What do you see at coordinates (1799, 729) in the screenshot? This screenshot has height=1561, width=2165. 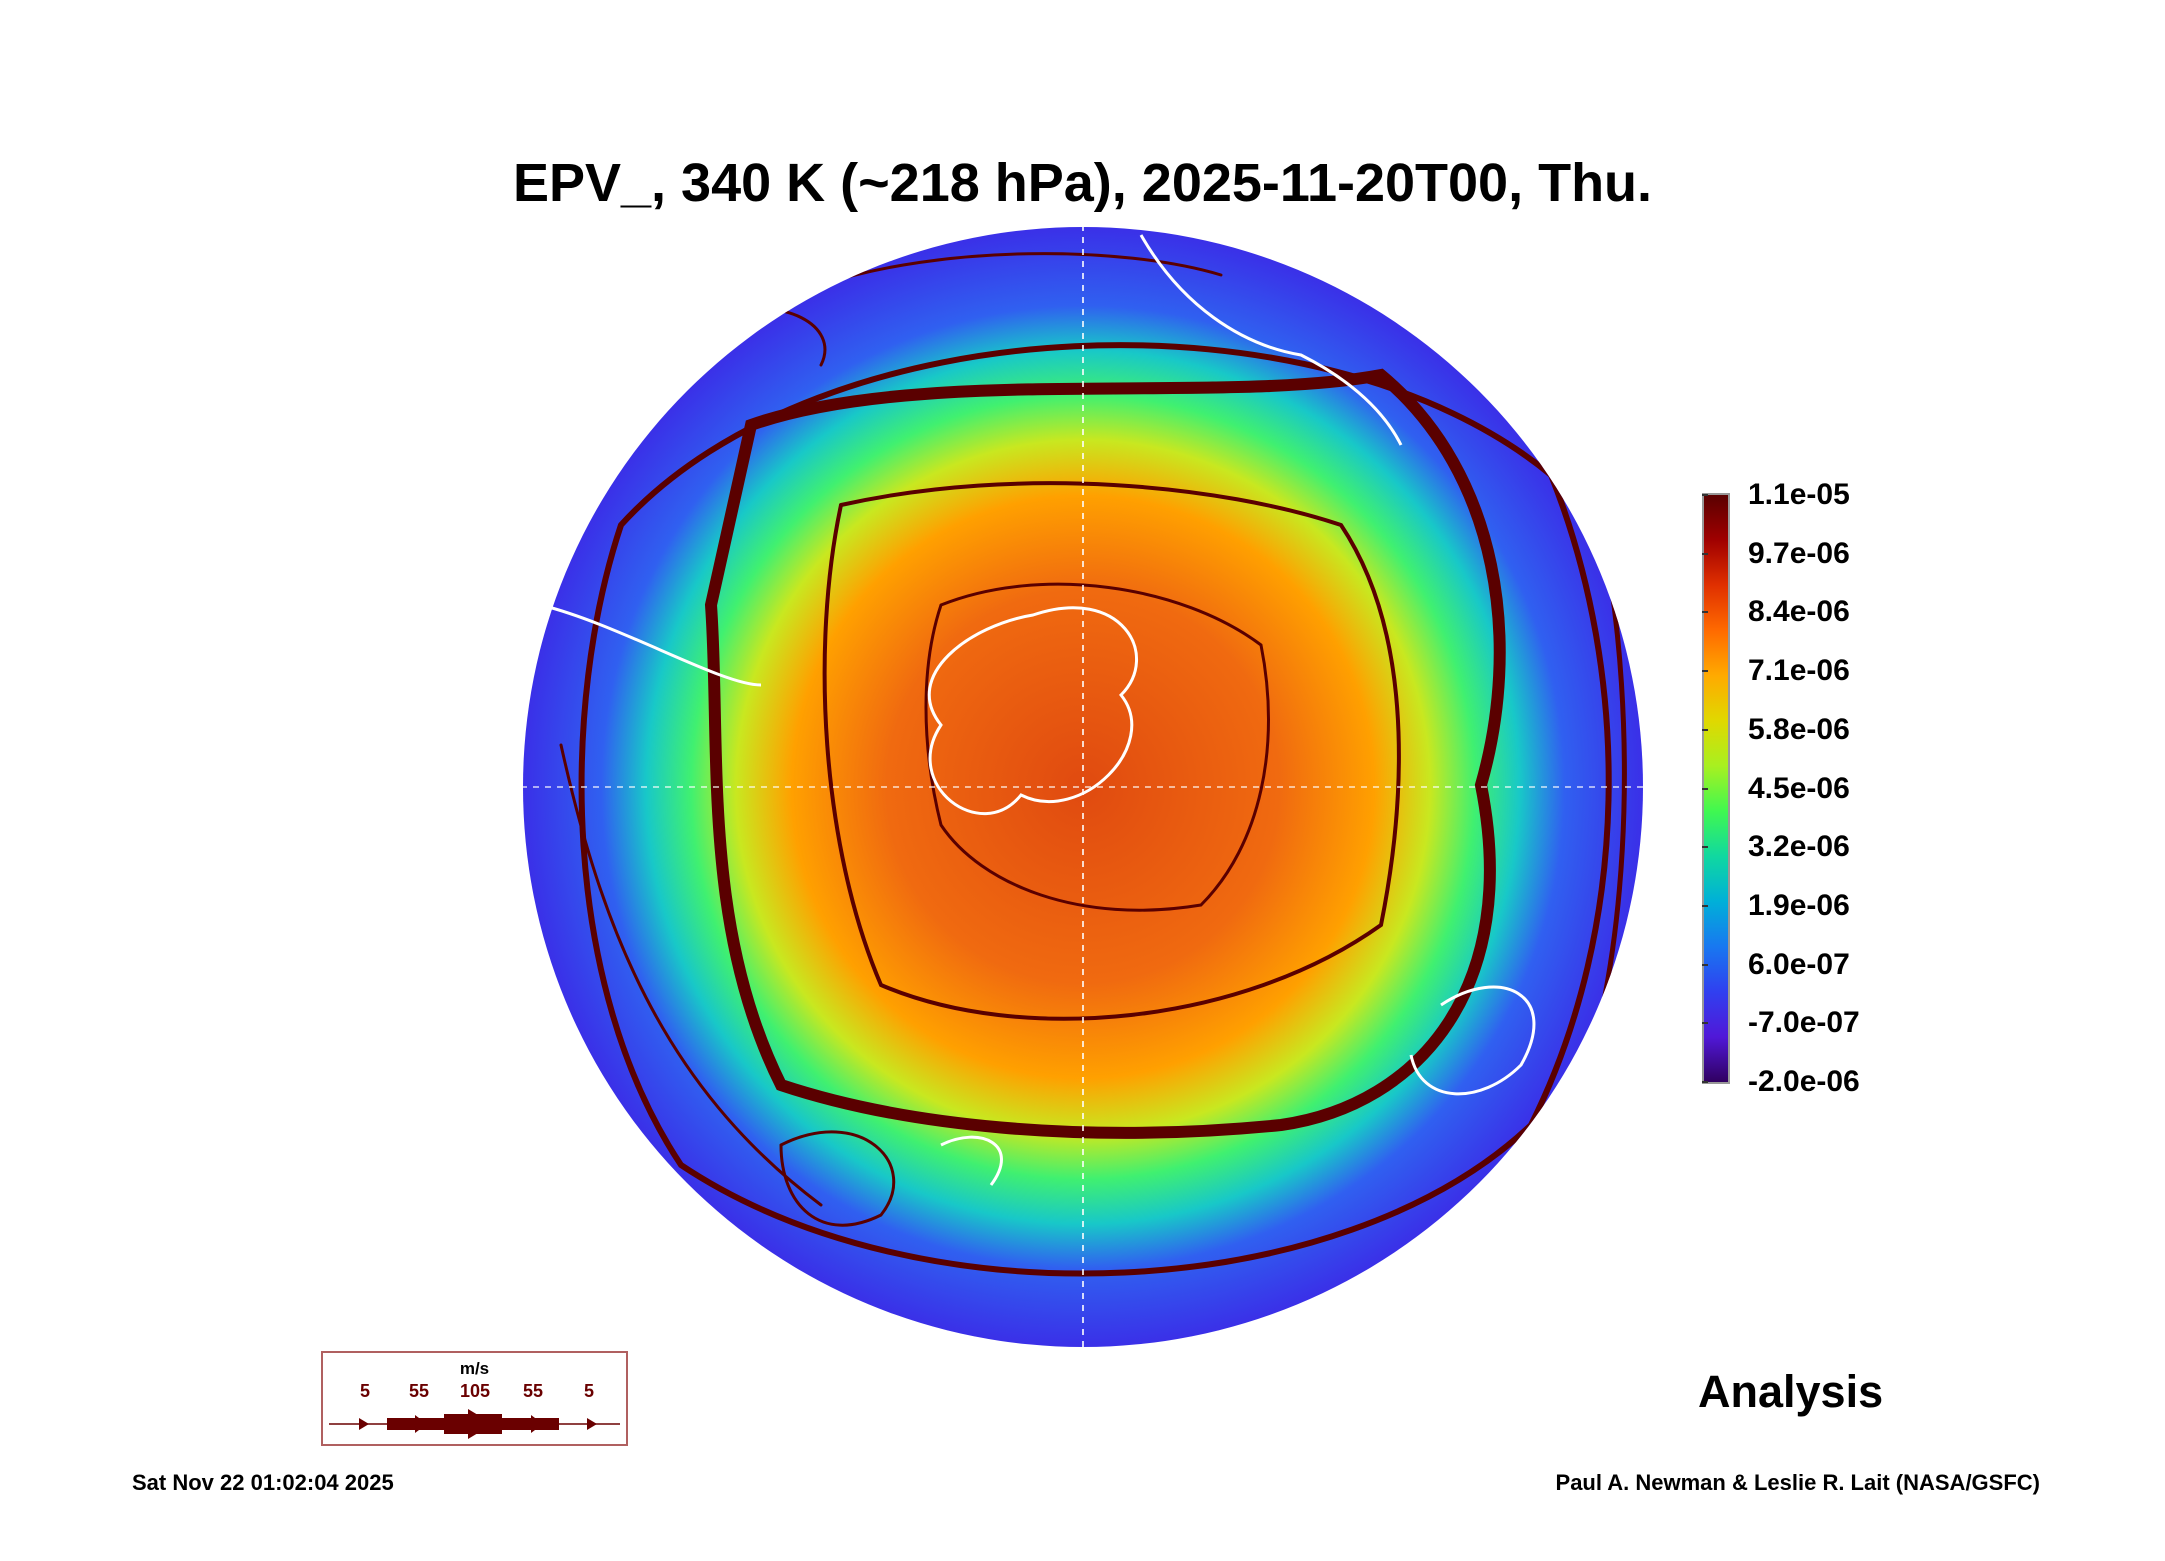 I see `colorbar-label: 5.8e-06` at bounding box center [1799, 729].